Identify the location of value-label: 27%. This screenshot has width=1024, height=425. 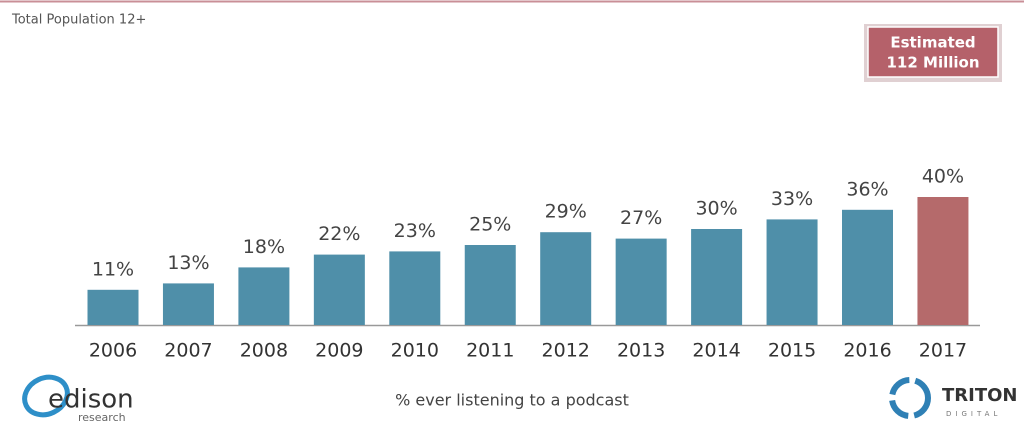
(641, 218).